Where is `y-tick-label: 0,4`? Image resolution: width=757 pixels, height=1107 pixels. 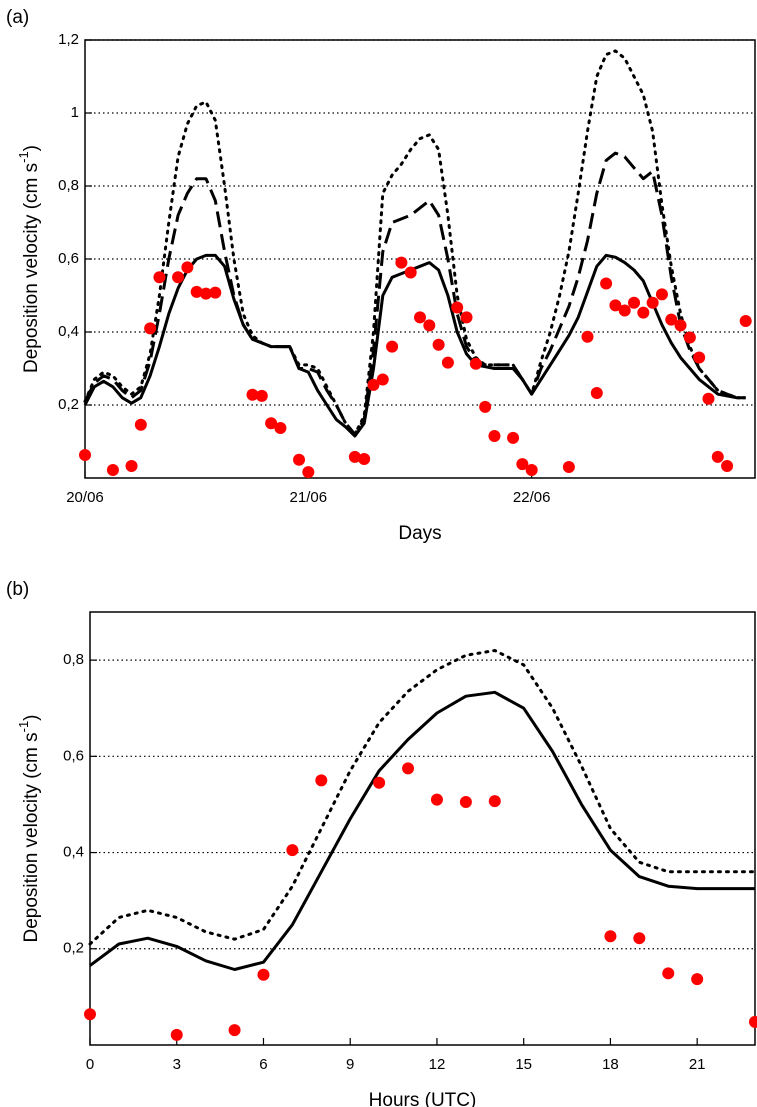
y-tick-label: 0,4 is located at coordinates (68, 331).